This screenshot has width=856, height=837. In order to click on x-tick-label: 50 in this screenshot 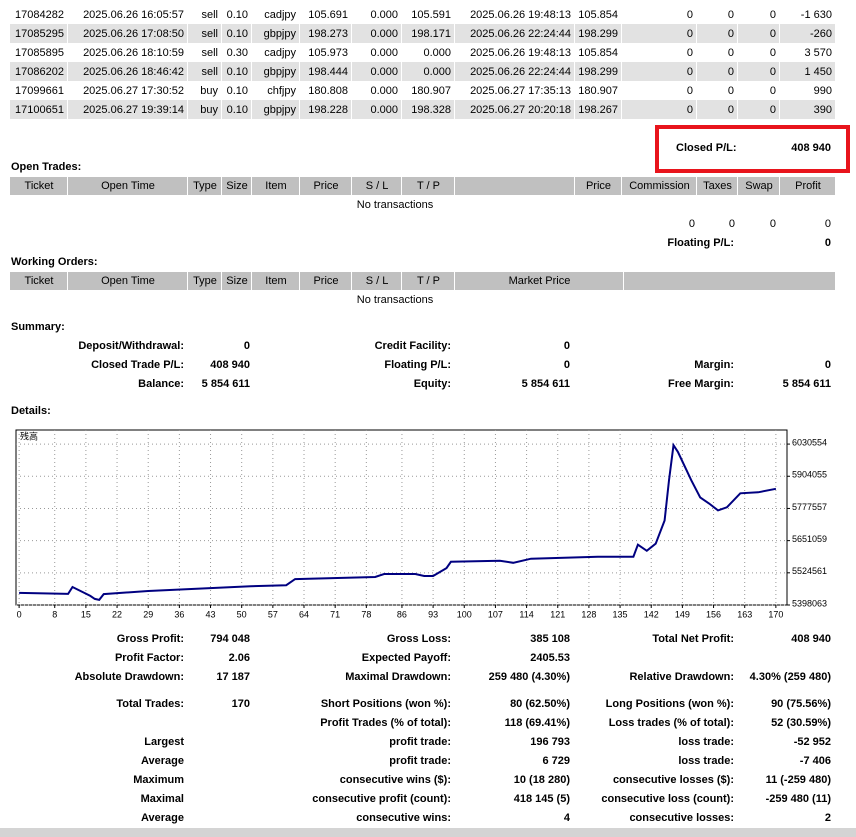, I will do `click(242, 614)`.